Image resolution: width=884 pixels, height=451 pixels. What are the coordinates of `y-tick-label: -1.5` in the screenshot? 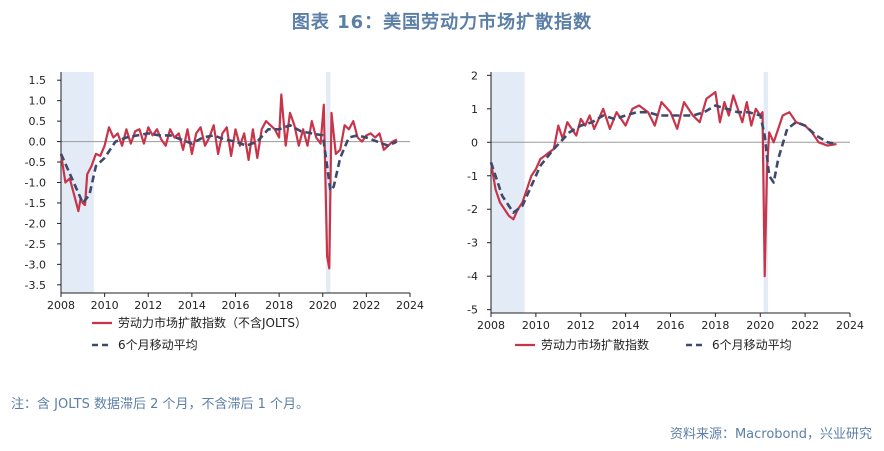 It's located at (35, 203).